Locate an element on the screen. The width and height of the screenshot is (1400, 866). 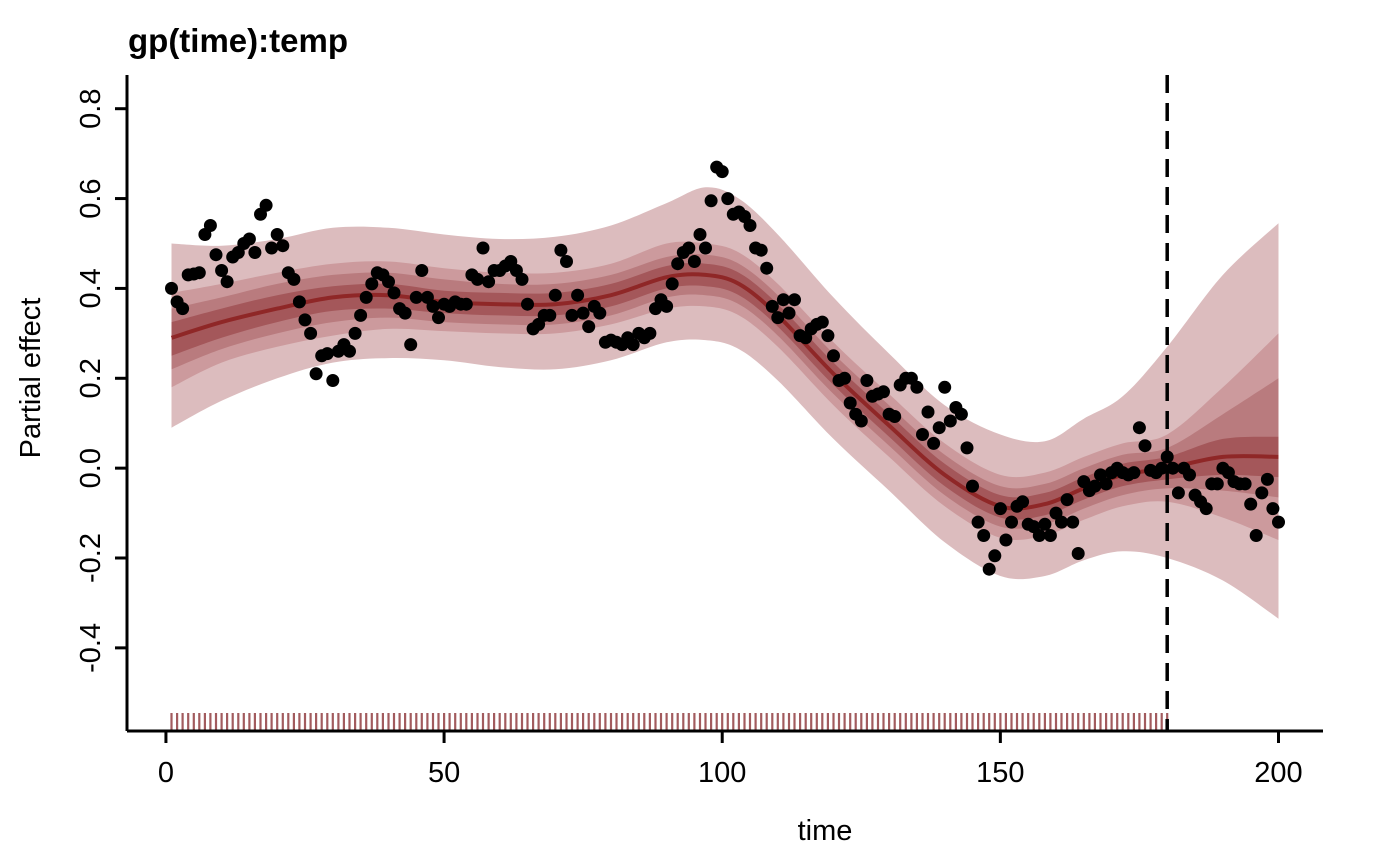
y-tick-label: 0.0 is located at coordinates (91, 468).